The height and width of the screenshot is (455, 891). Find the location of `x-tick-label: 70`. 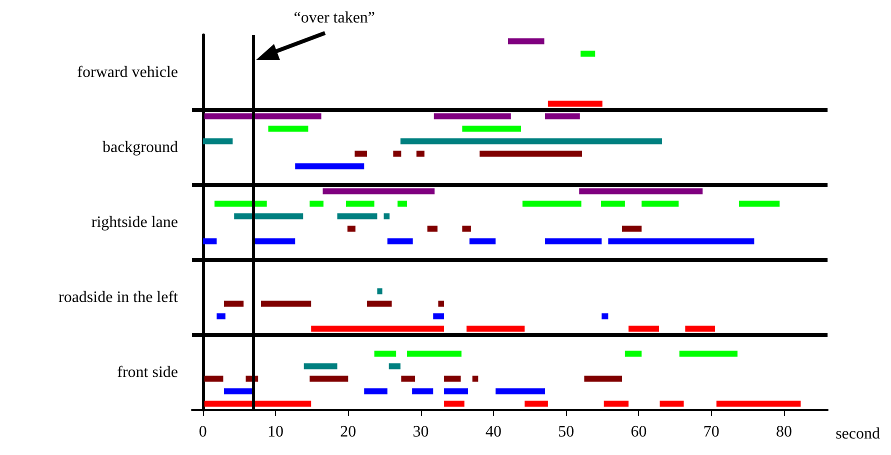

x-tick-label: 70 is located at coordinates (711, 432).